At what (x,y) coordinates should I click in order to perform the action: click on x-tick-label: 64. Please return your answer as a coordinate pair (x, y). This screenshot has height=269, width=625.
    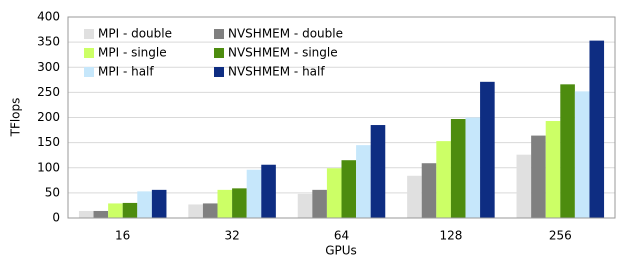
    Looking at the image, I should click on (341, 236).